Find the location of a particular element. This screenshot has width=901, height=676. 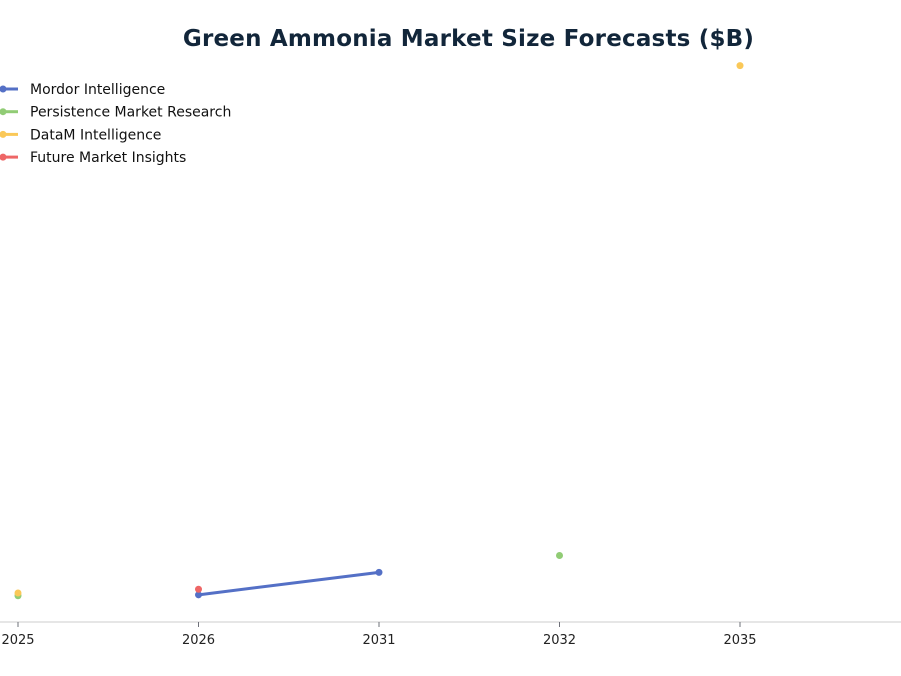

chart-title: Green Ammonia Market Size Forecasts ($B) is located at coordinates (468, 39).